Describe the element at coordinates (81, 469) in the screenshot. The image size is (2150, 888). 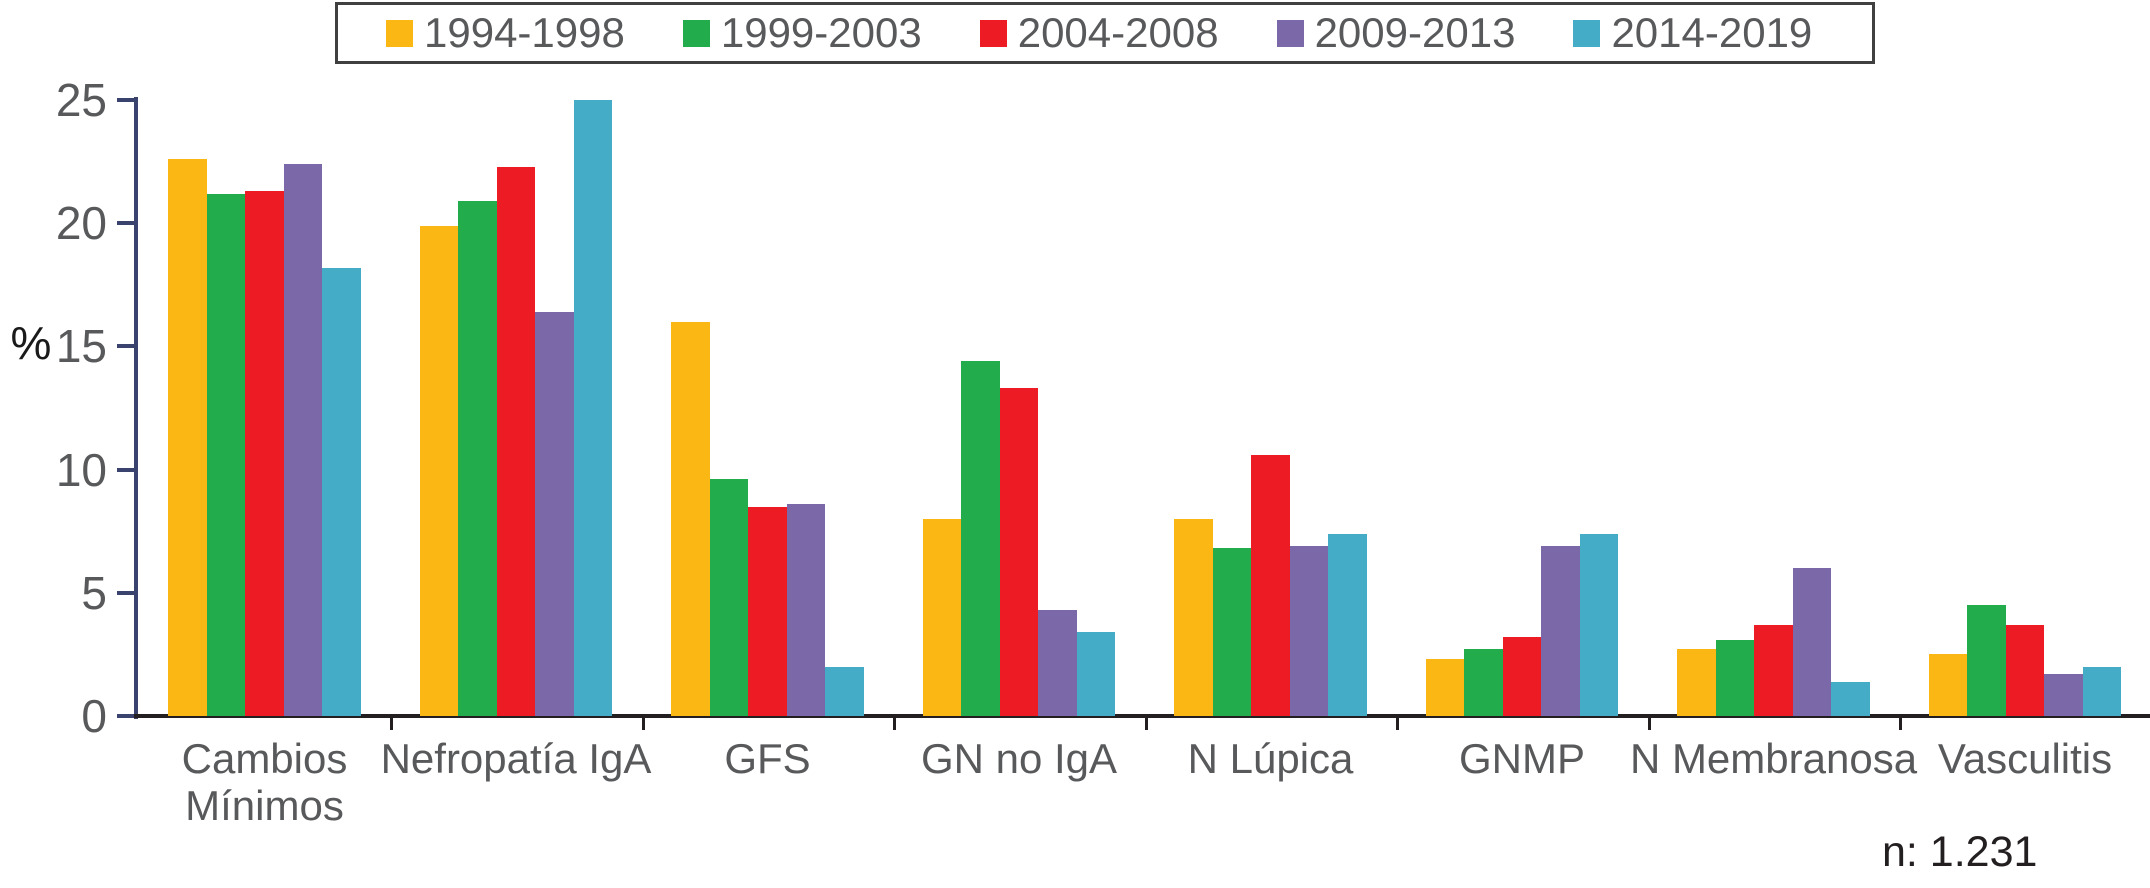
I see `y-tick-label: 10` at that location.